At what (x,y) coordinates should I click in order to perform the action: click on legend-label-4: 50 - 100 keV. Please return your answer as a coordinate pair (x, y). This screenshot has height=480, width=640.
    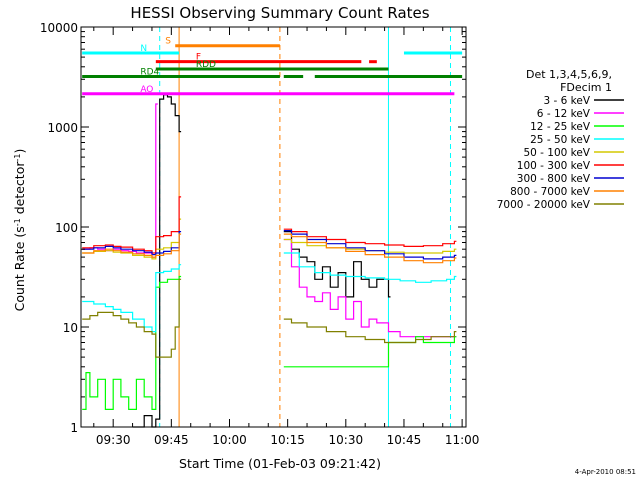
    Looking at the image, I should click on (556, 153).